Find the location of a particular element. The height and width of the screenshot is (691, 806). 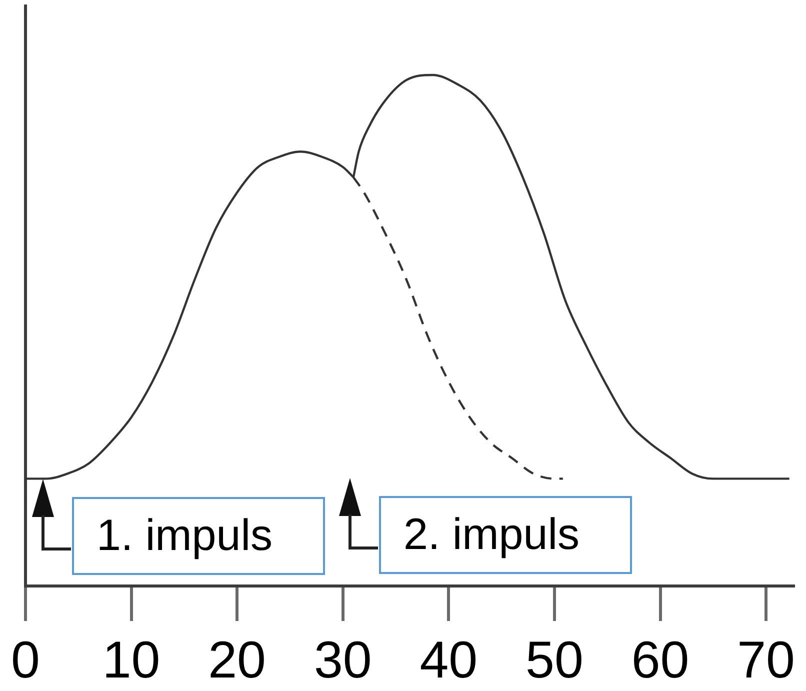

x-tick-label: 50 is located at coordinates (555, 661).